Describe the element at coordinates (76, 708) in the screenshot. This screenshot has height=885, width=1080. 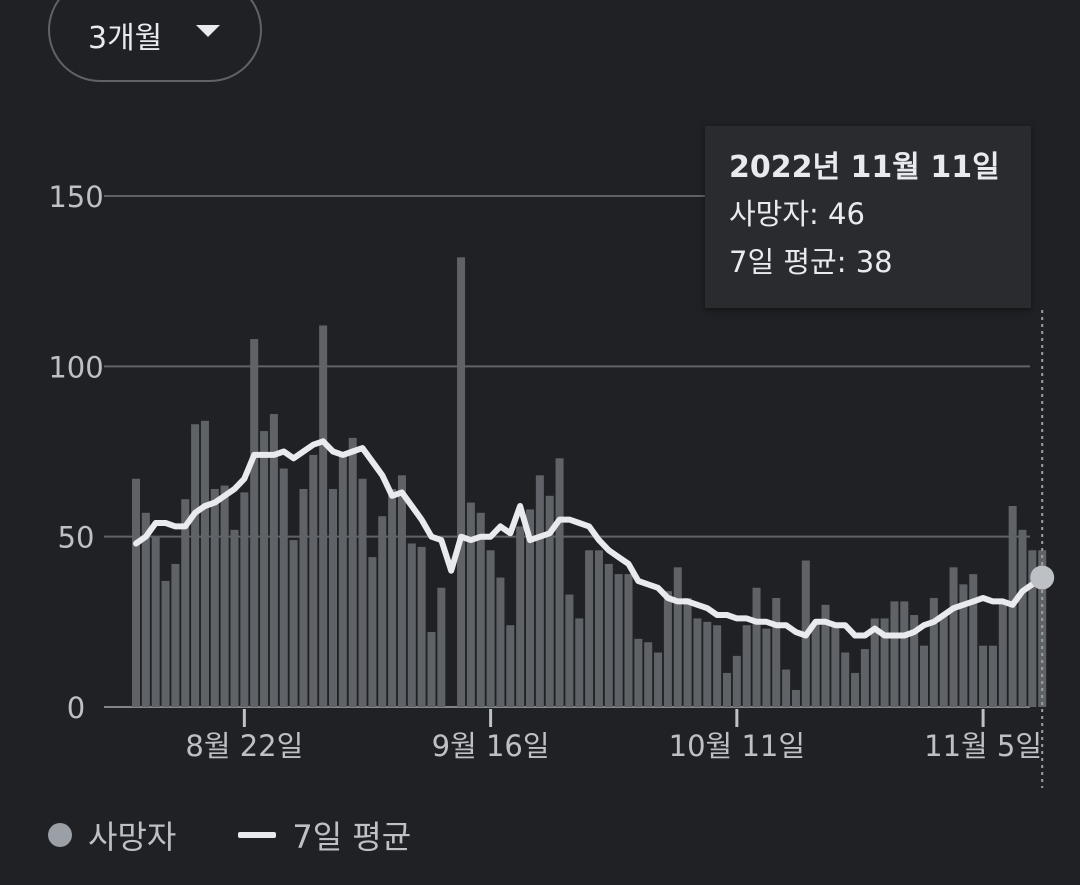
I see `y-tick-label: 0` at that location.